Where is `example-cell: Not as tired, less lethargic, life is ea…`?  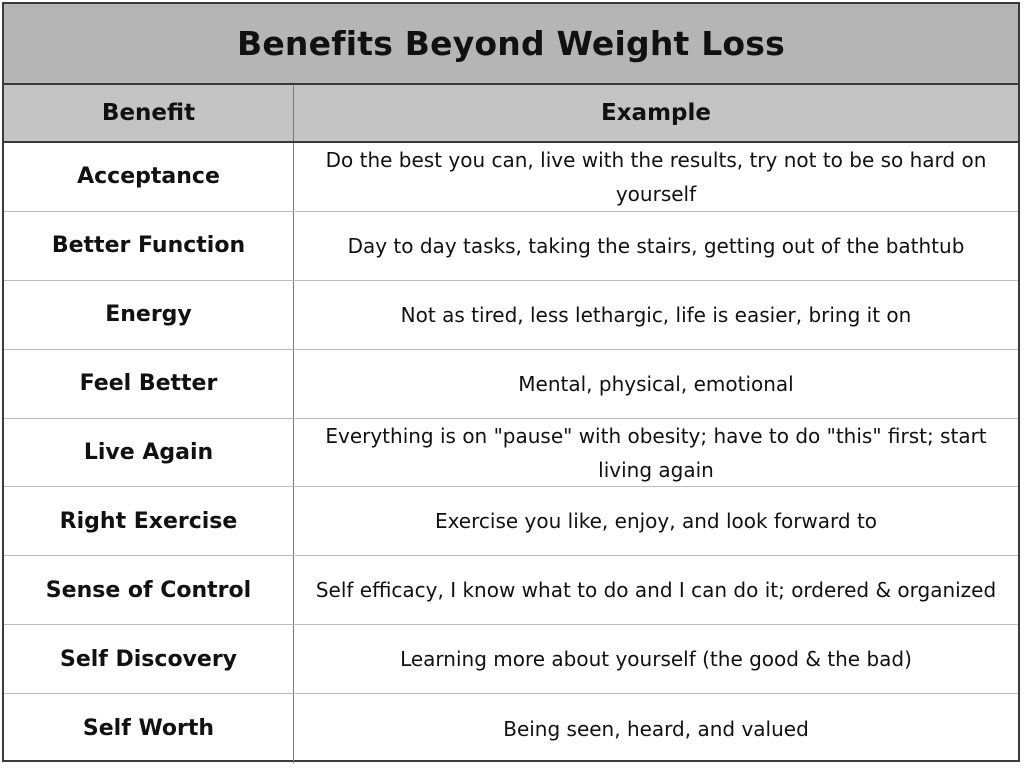
example-cell: Not as tired, less lethargic, life is ea… is located at coordinates (656, 314).